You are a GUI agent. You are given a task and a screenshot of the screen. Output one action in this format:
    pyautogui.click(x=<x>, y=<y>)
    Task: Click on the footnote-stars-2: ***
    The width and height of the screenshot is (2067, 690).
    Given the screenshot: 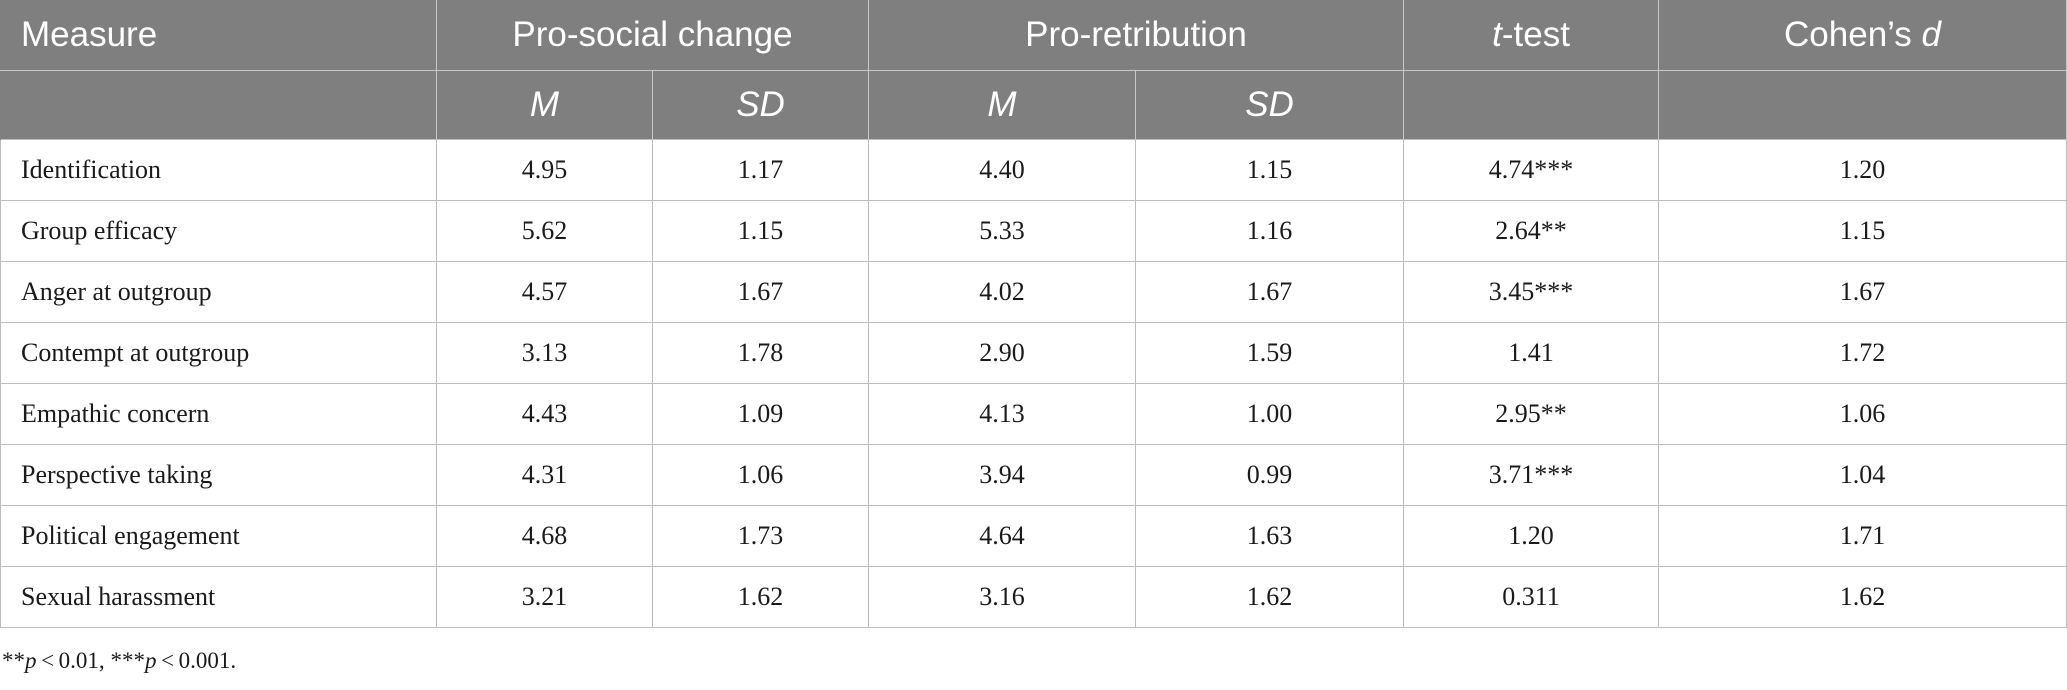 What is the action you would take?
    pyautogui.click(x=127, y=660)
    